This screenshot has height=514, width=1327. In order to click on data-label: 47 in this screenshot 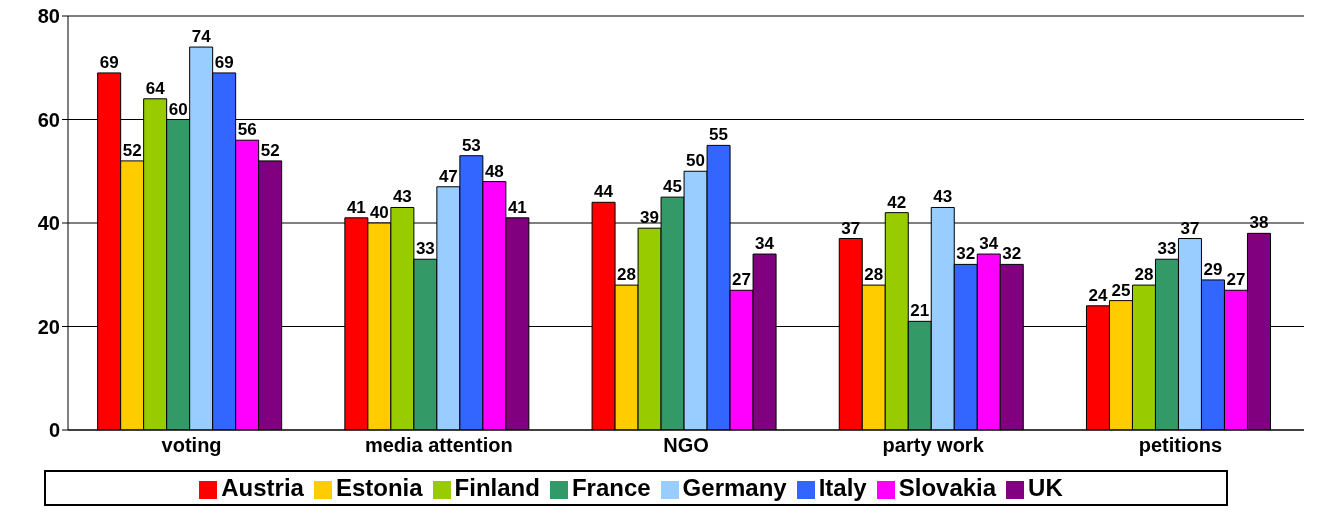, I will do `click(448, 176)`.